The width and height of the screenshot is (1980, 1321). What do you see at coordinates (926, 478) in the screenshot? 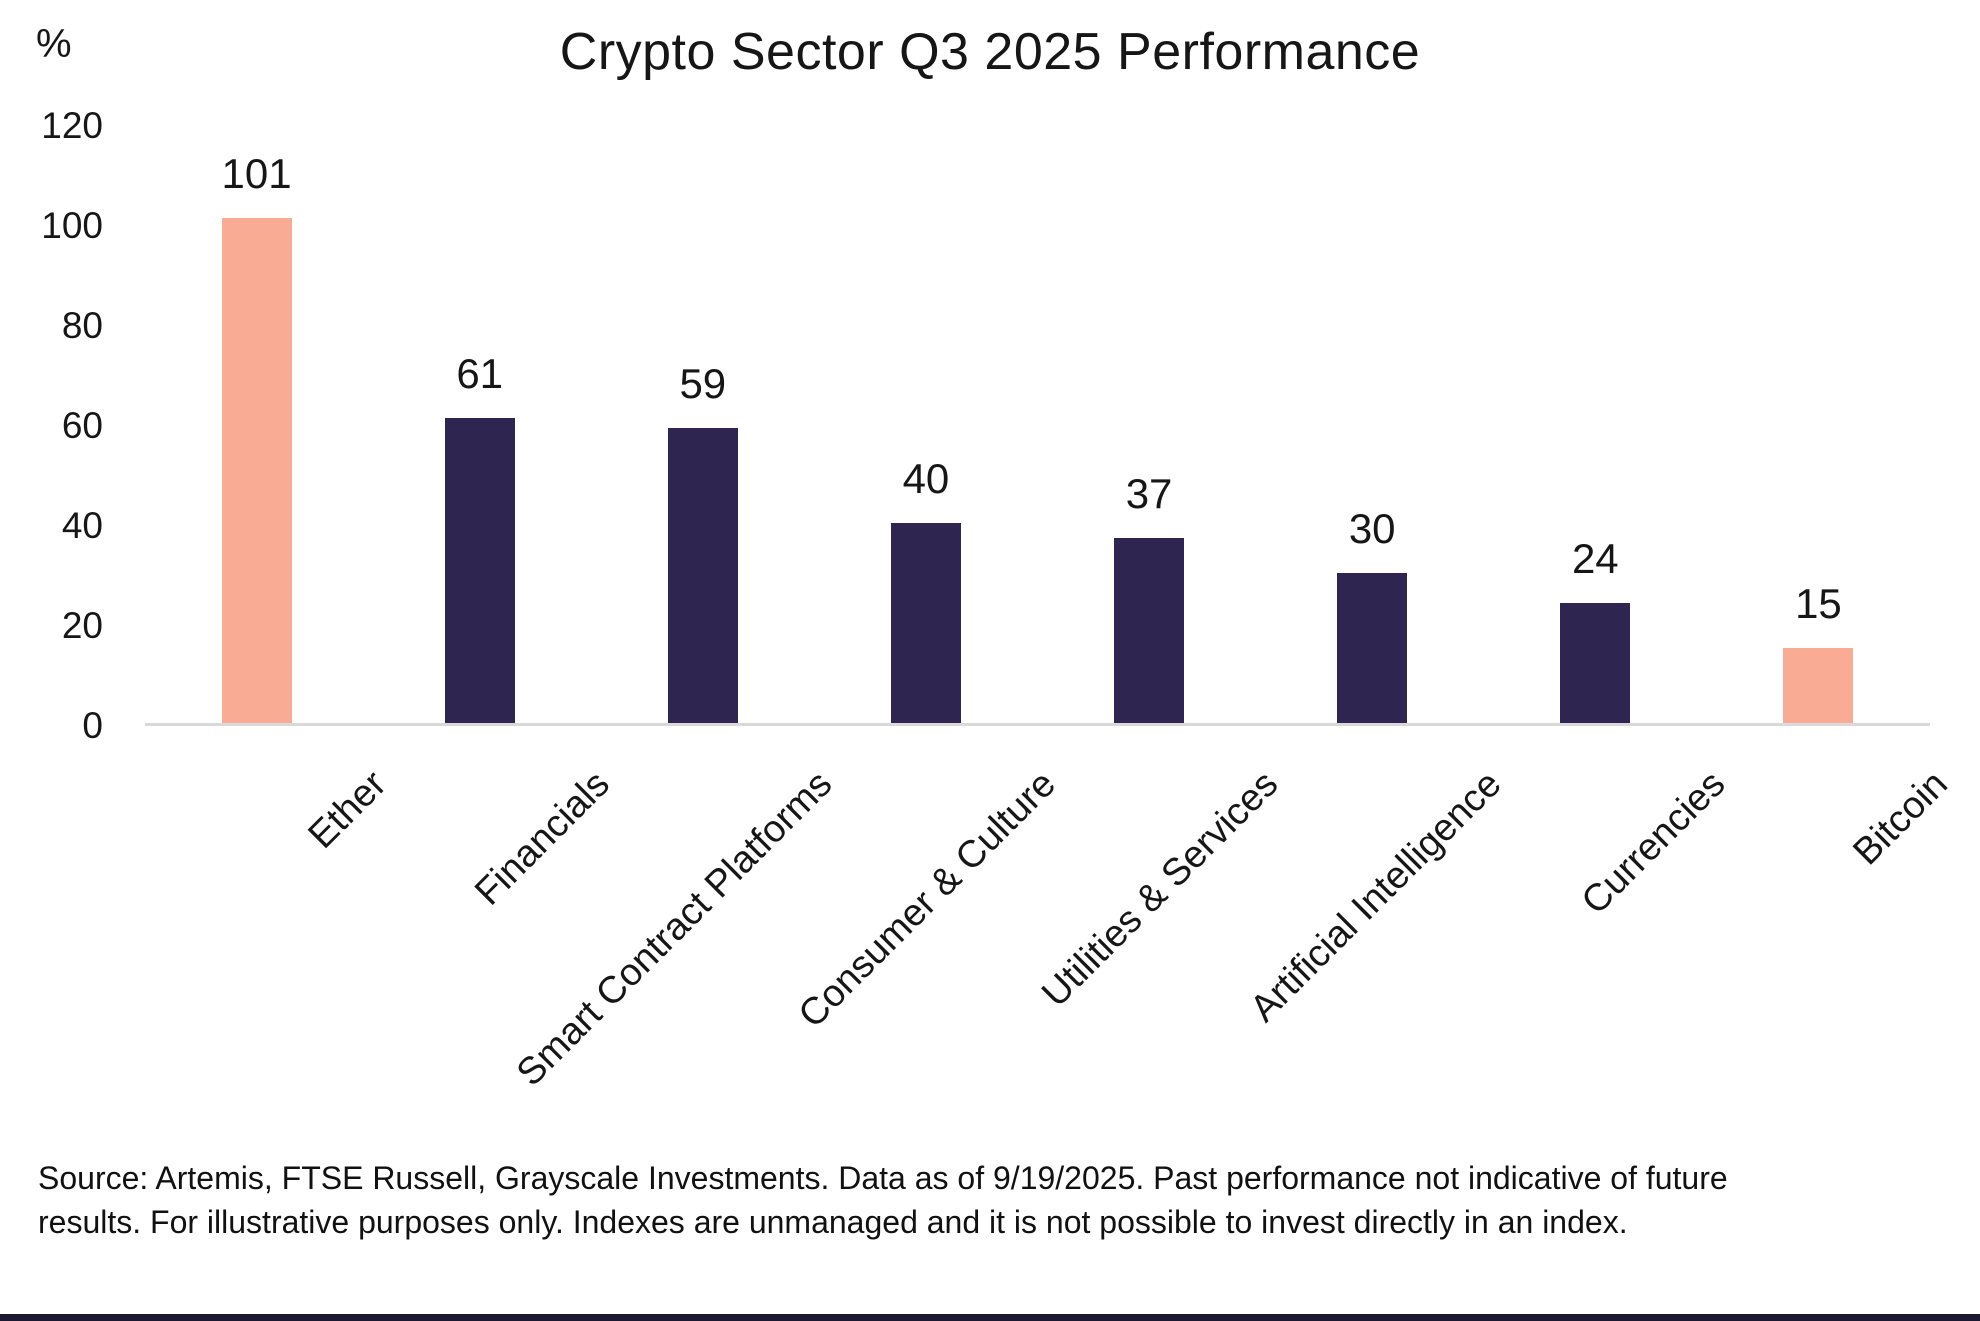
I see `bar-value-label: 40` at bounding box center [926, 478].